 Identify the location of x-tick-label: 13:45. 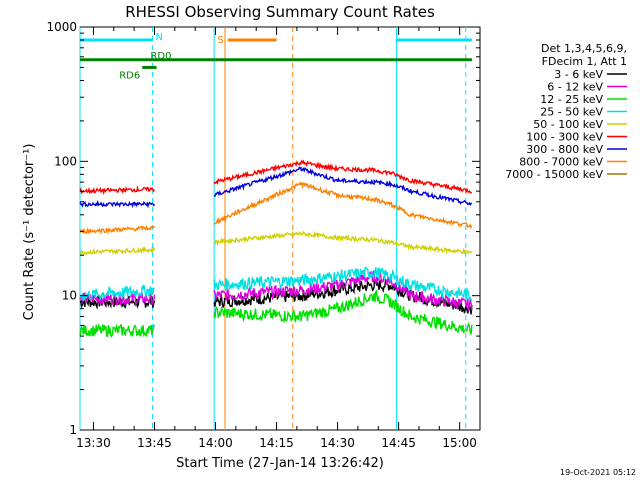
(154, 443).